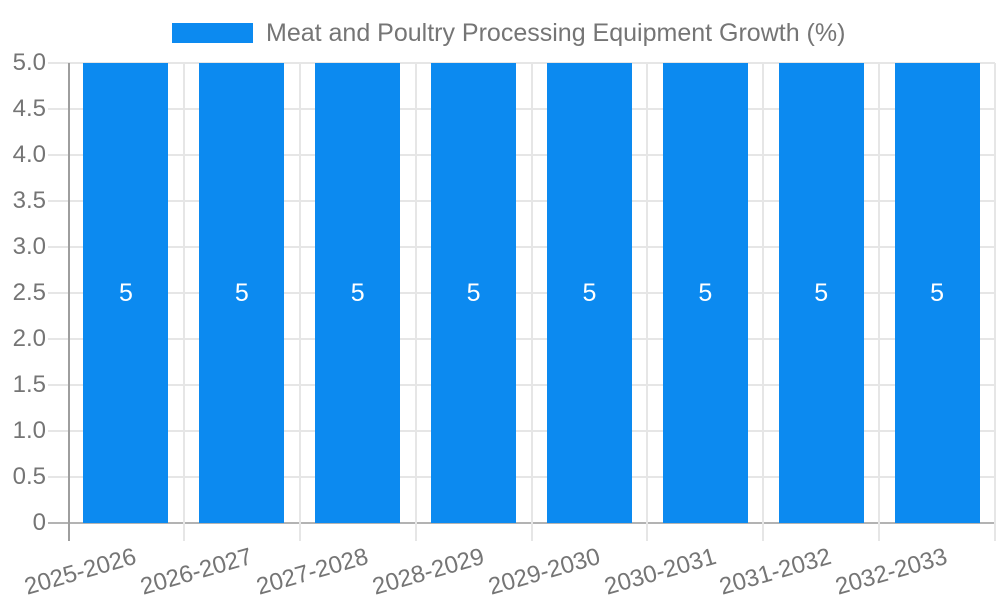 The height and width of the screenshot is (600, 1000). I want to click on x-tick-label: 2031-2032, so click(775, 571).